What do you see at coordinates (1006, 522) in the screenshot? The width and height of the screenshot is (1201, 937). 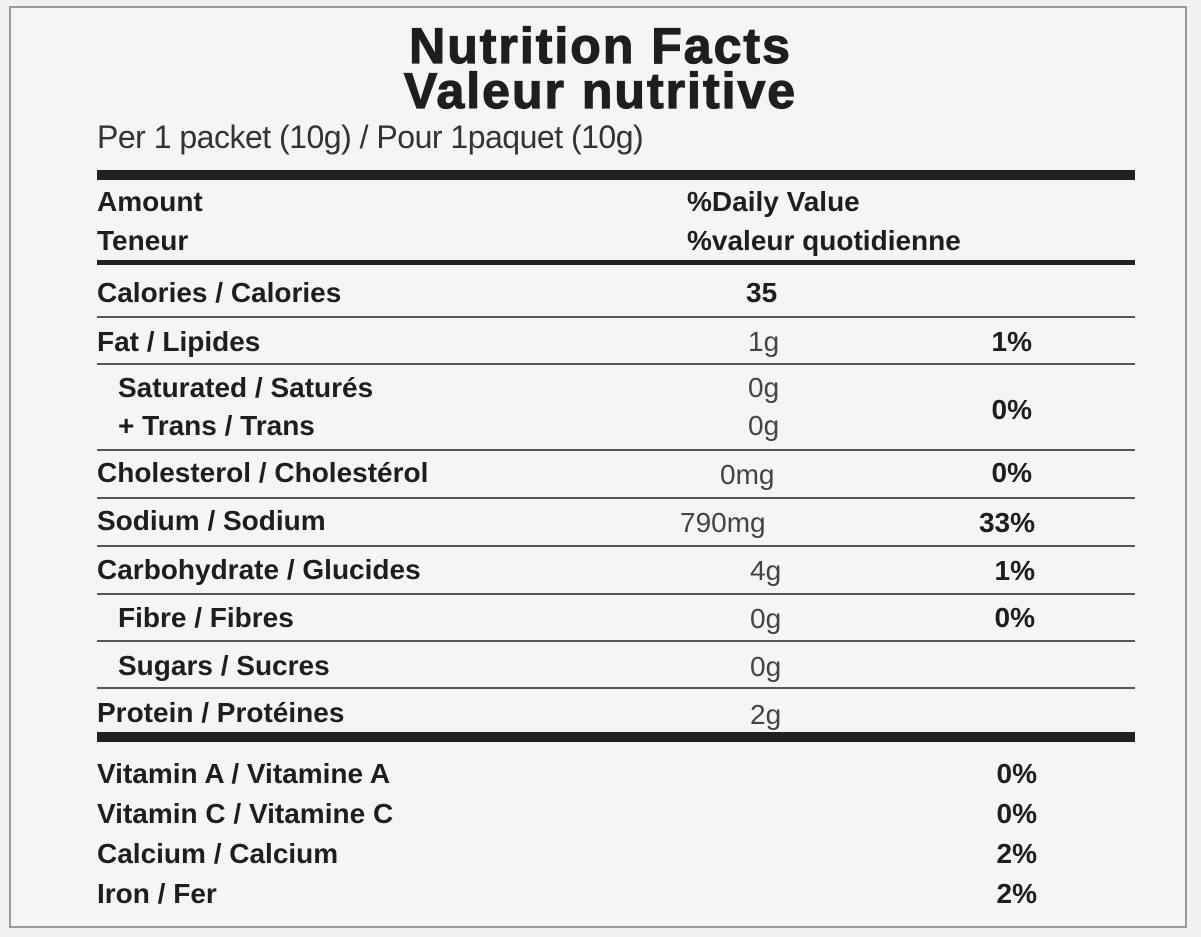 I see `nutrient-daily-value: 33%` at bounding box center [1006, 522].